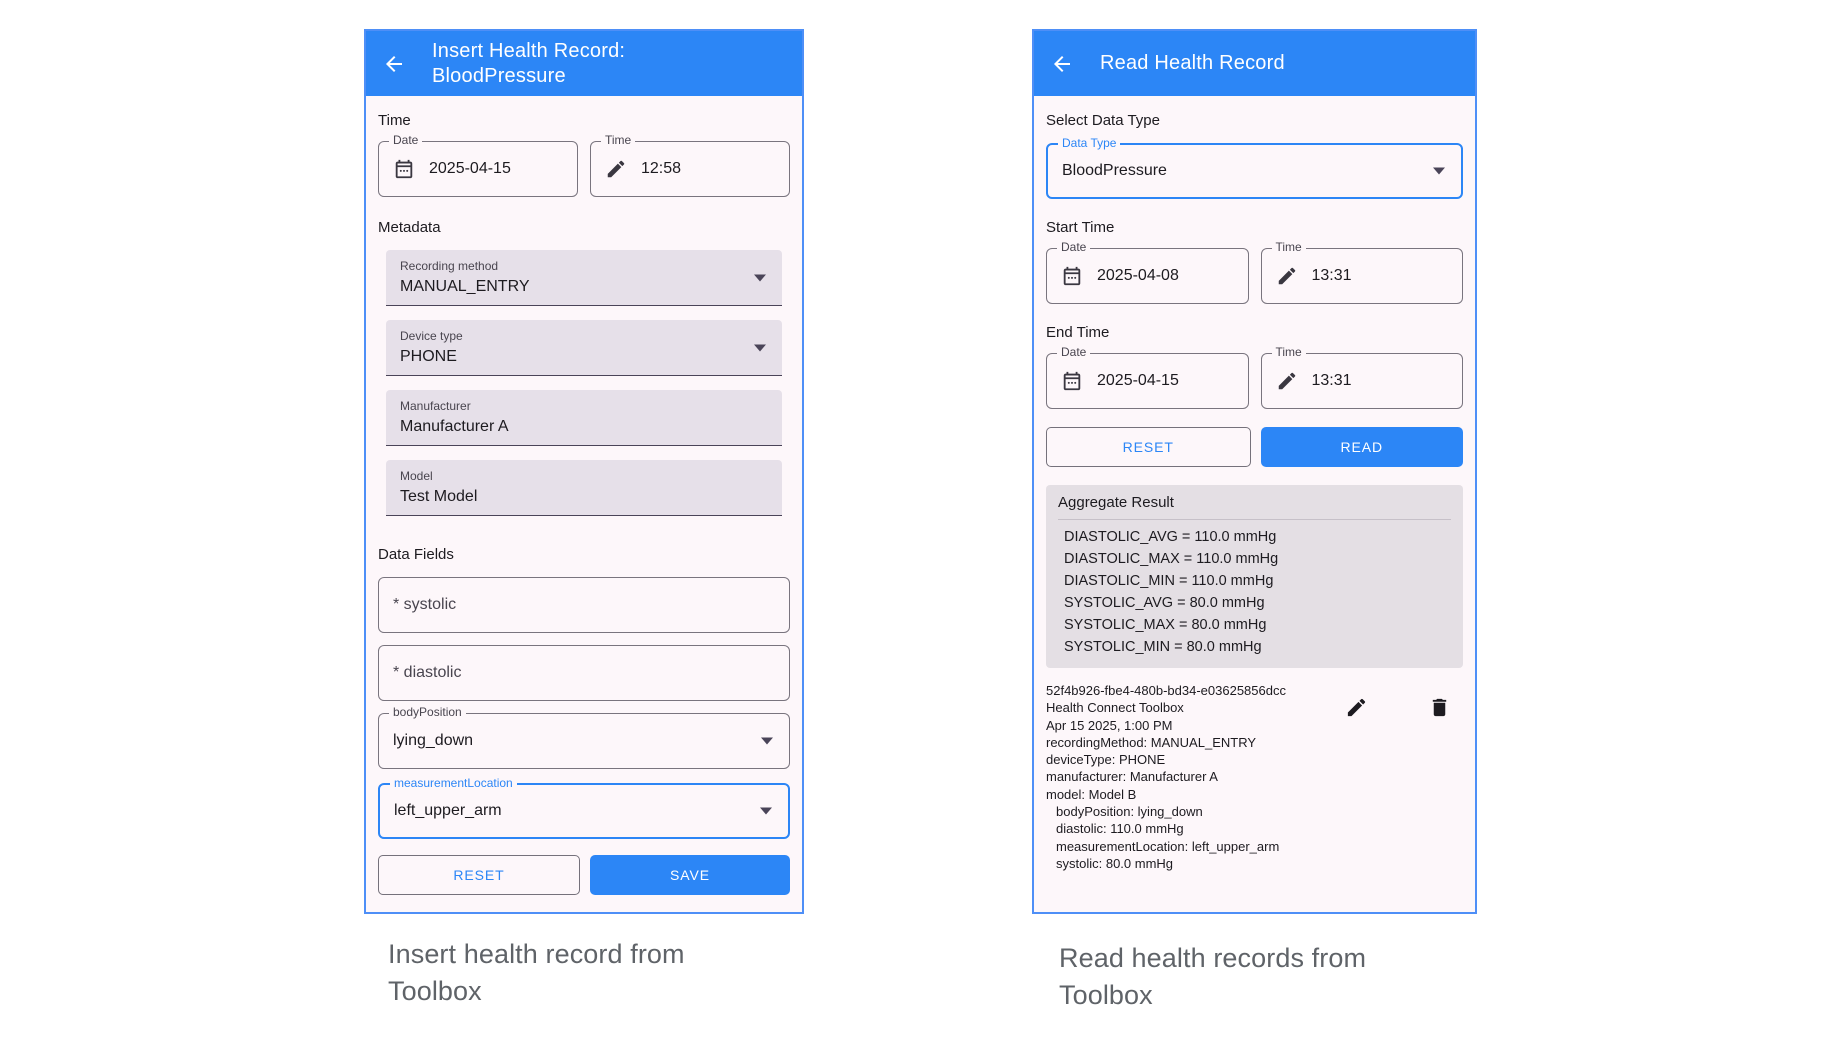  What do you see at coordinates (433, 740) in the screenshot?
I see `body-position-value: lying_down` at bounding box center [433, 740].